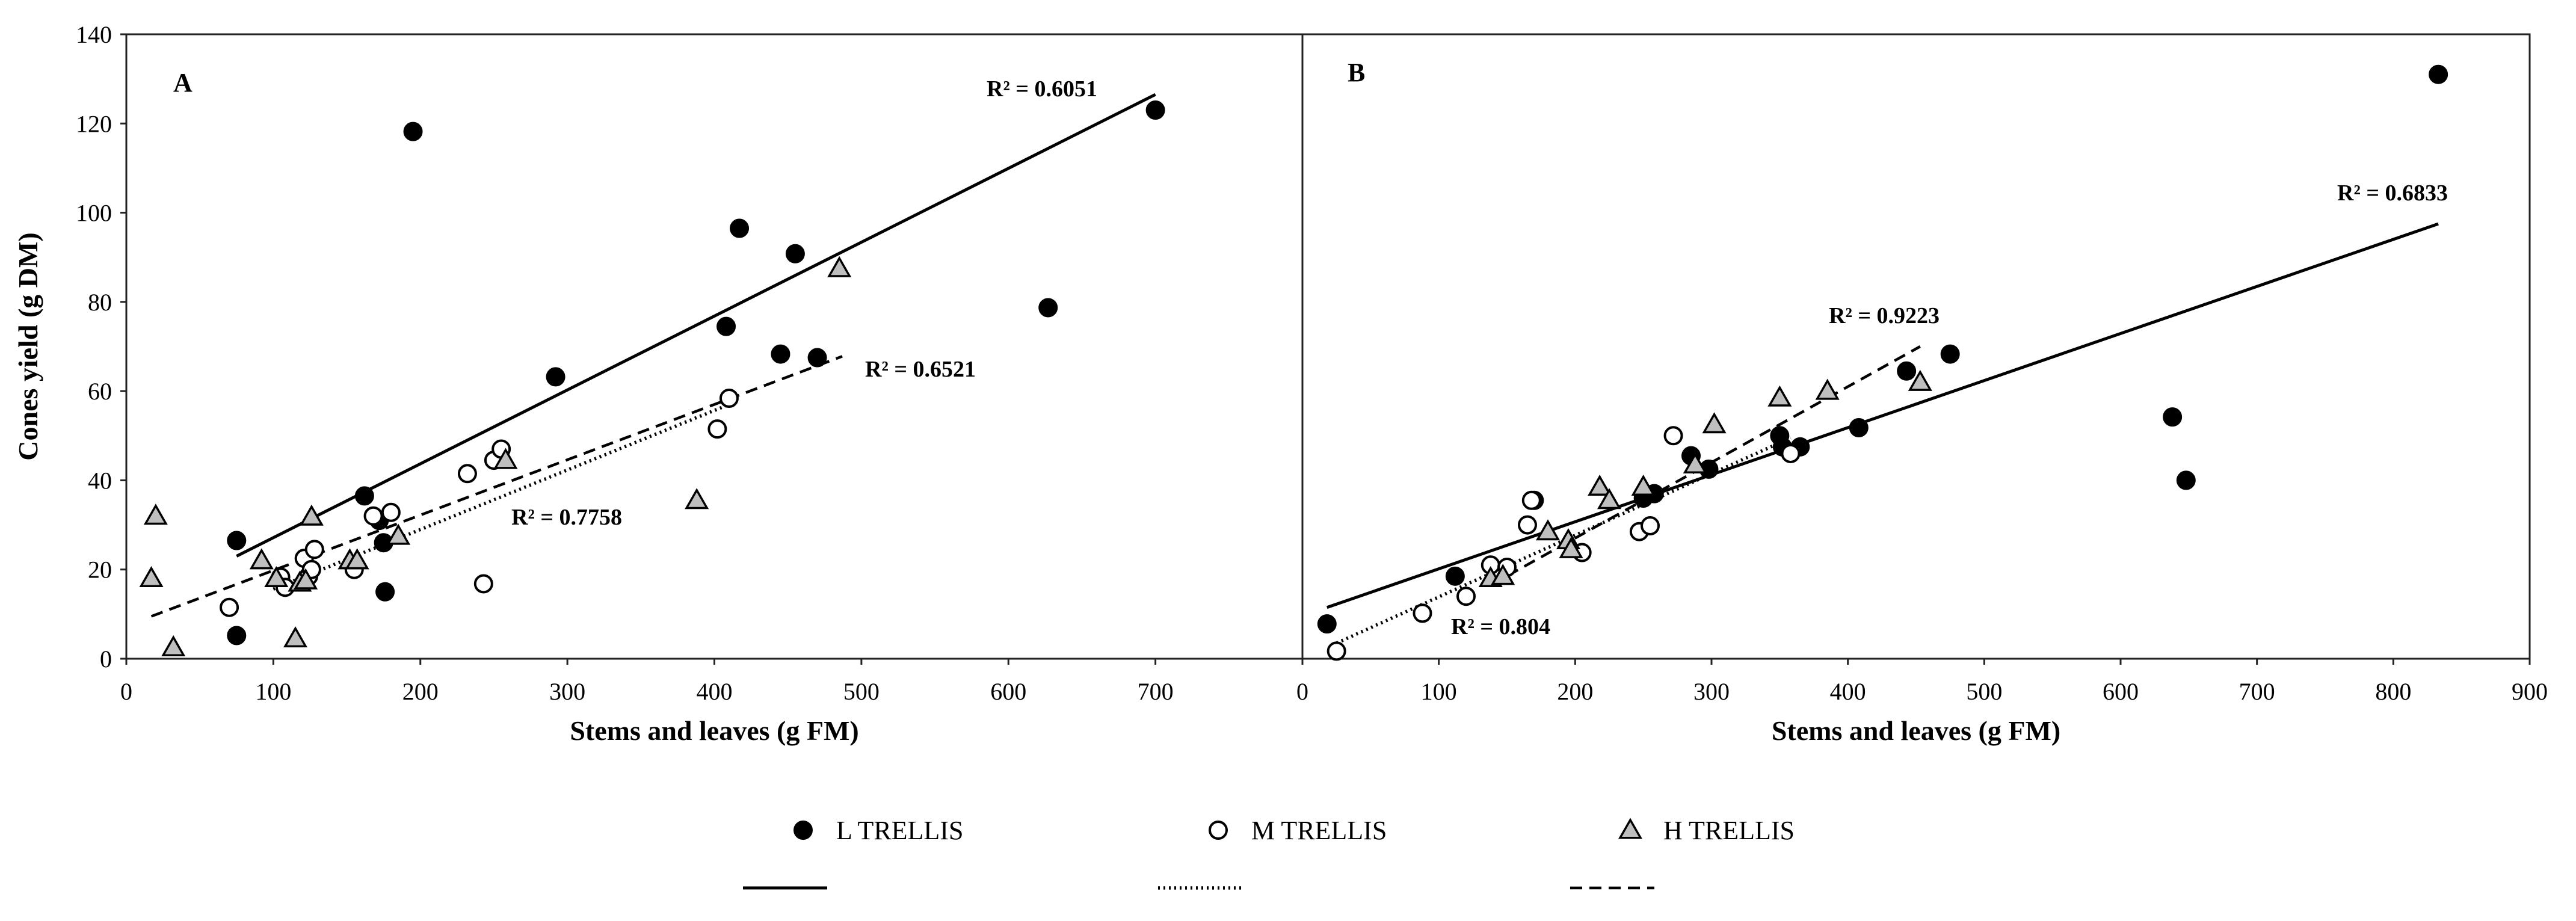 The image size is (2576, 921). Describe the element at coordinates (2393, 691) in the screenshot. I see `panel-B-x-tick-label: 800` at that location.